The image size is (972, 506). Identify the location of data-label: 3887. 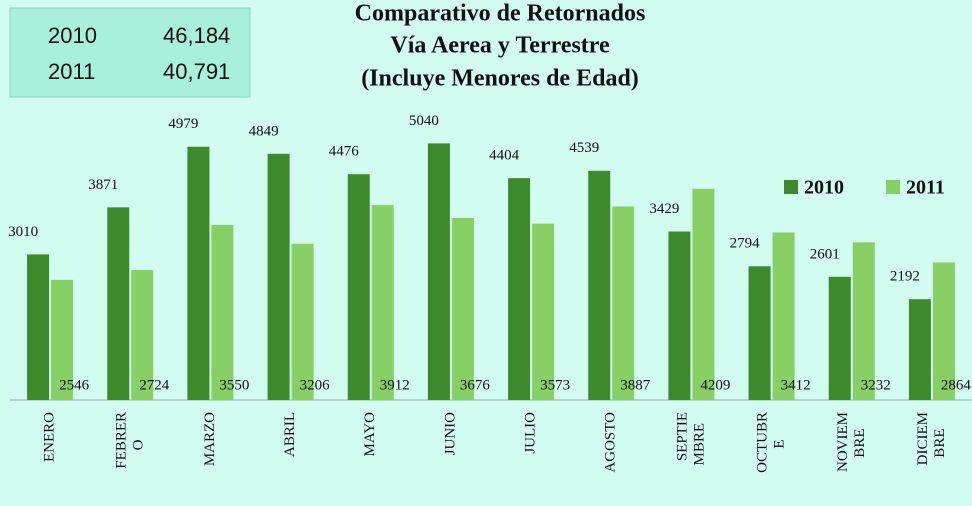
(635, 385).